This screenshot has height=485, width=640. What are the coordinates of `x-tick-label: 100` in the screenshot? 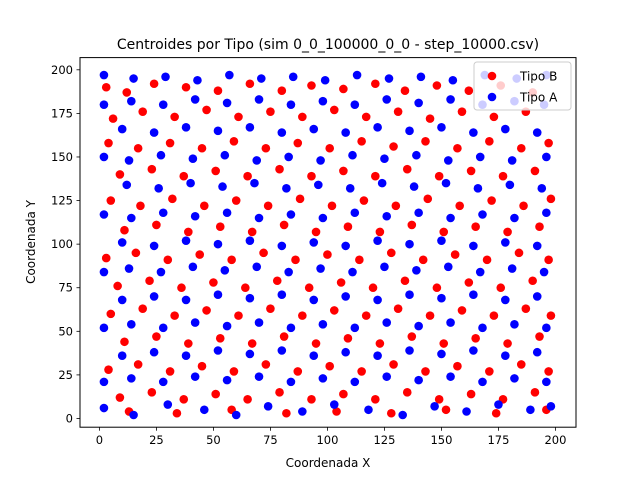 It's located at (327, 440).